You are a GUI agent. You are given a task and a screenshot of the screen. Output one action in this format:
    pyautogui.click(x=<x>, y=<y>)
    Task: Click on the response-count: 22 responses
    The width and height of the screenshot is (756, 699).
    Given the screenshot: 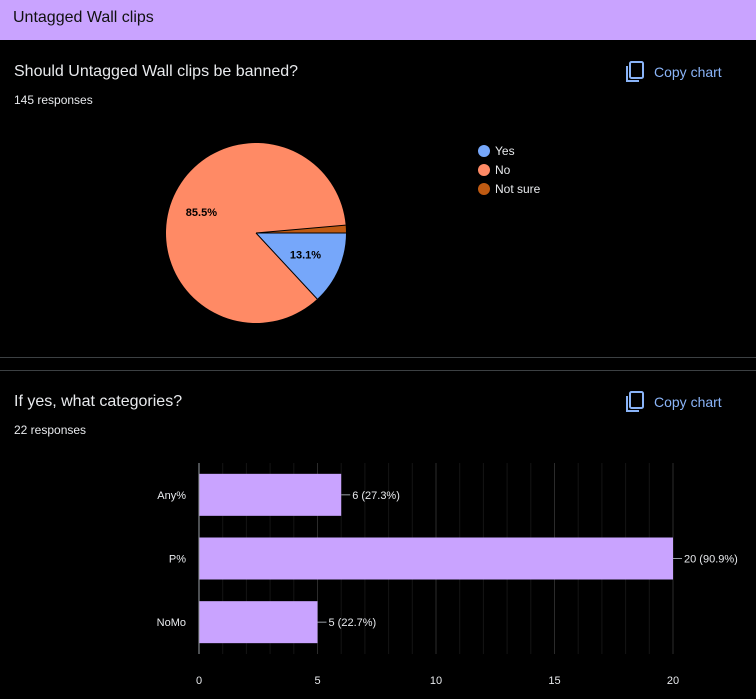 What is the action you would take?
    pyautogui.click(x=50, y=430)
    